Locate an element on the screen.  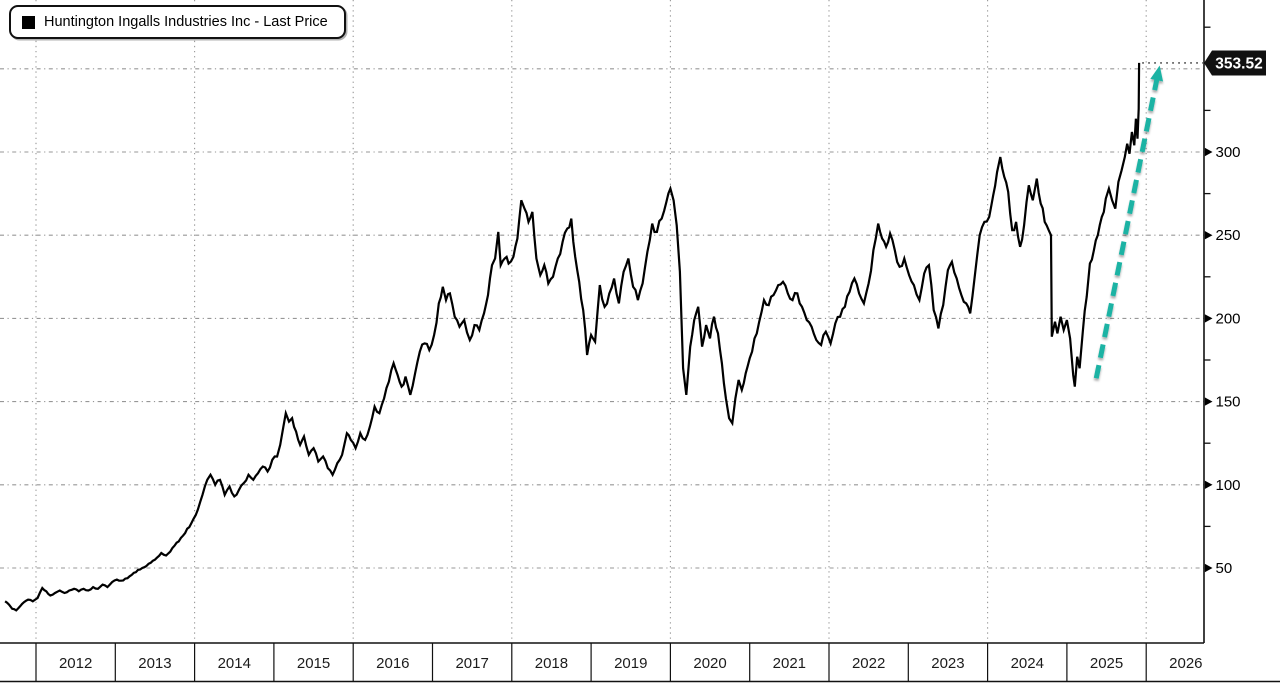
x-axis-year-label: 2018 is located at coordinates (551, 663).